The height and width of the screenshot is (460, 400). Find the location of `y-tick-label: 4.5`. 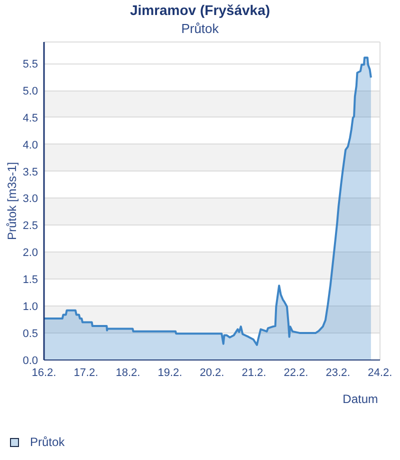

y-tick-label: 4.5 is located at coordinates (30, 118).